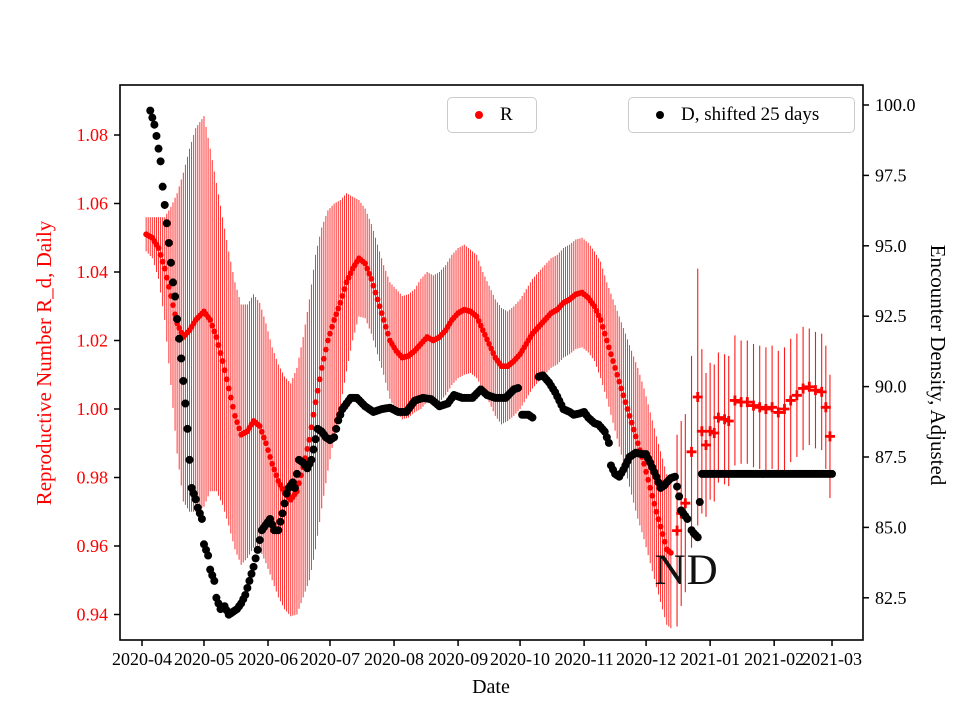 The width and height of the screenshot is (960, 720). Describe the element at coordinates (686, 570) in the screenshot. I see `nd-annotation: ND` at that location.